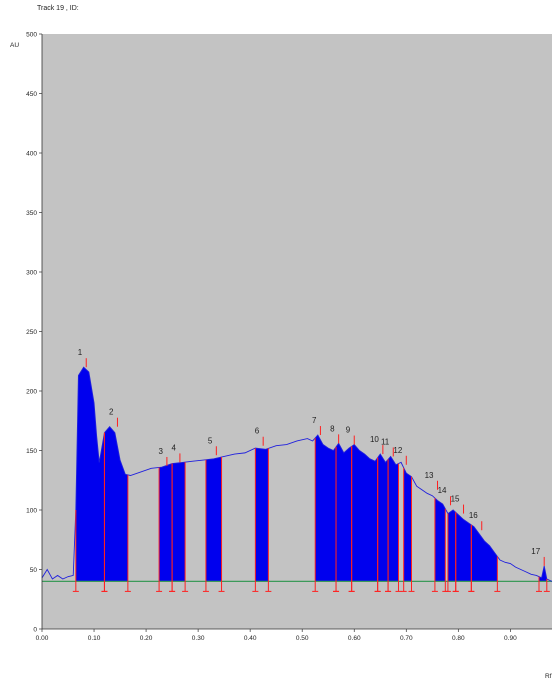 The width and height of the screenshot is (559, 682). Describe the element at coordinates (111, 412) in the screenshot. I see `peak-label-2: 2` at that location.